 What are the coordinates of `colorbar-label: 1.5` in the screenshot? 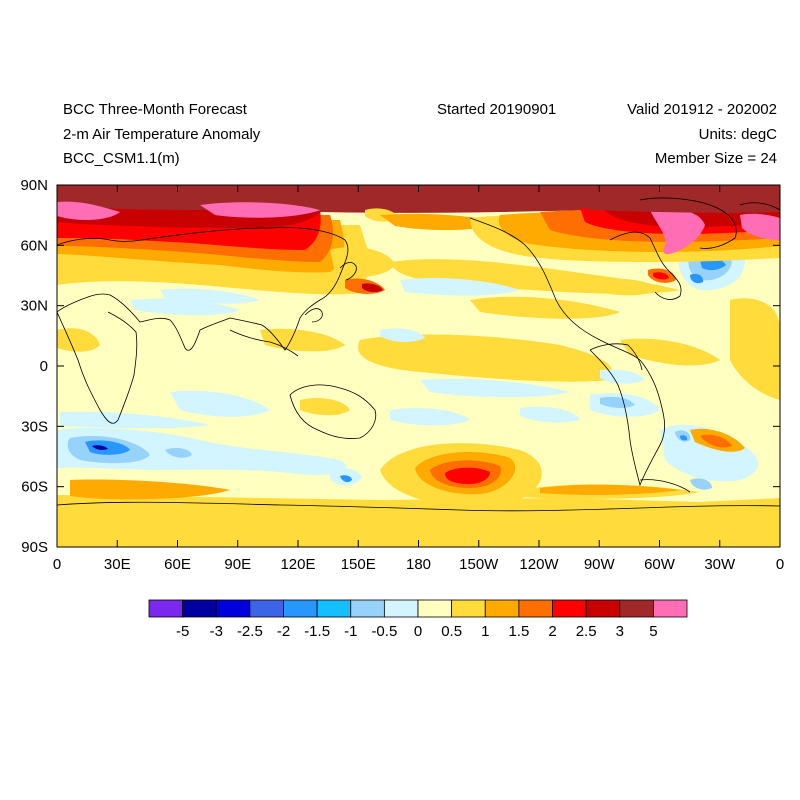 It's located at (518, 631).